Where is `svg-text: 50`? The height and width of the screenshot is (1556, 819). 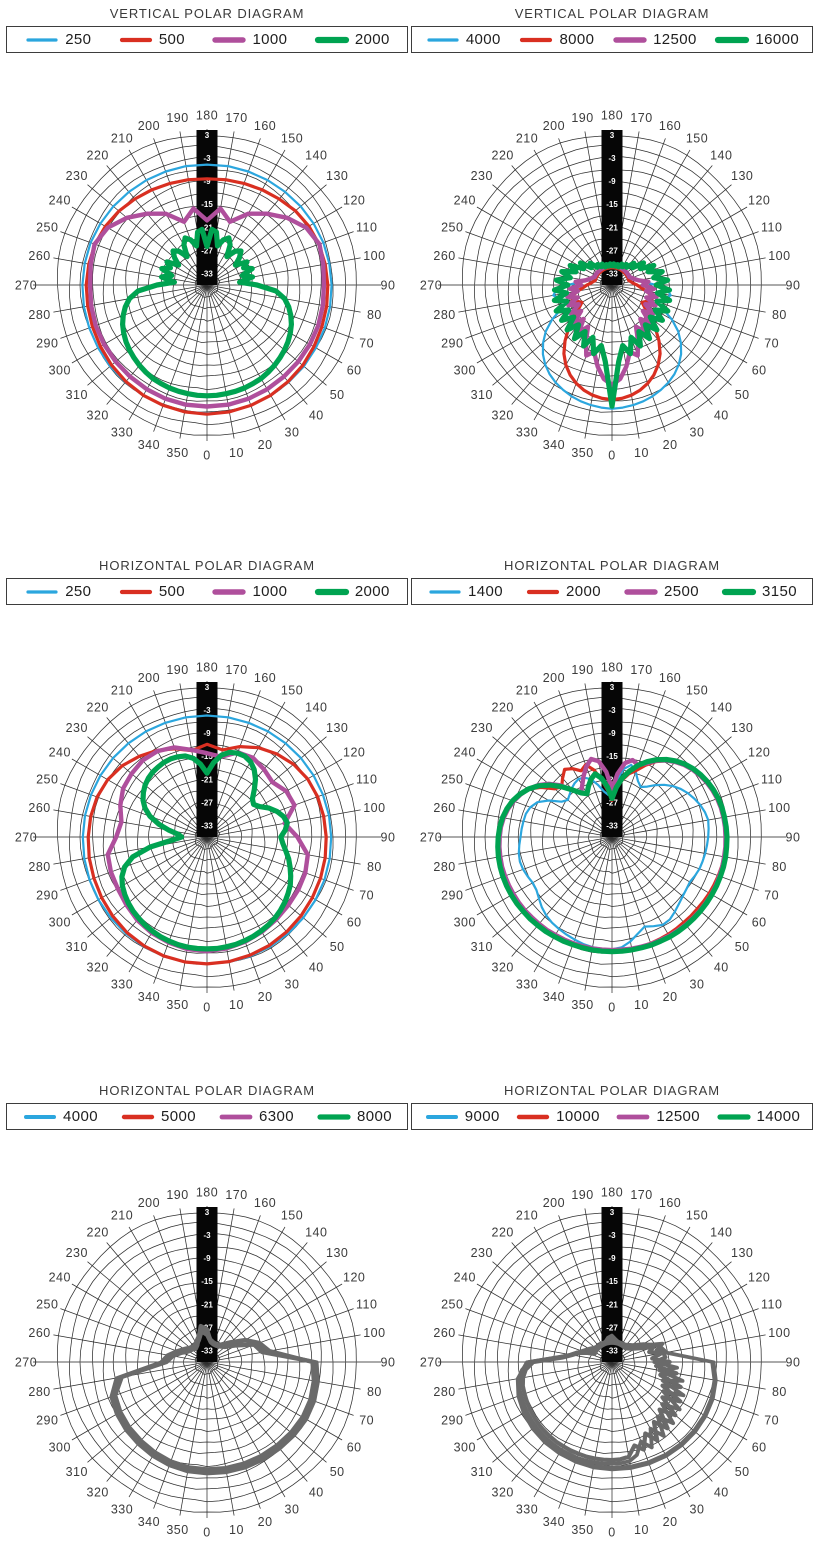
svg-text: 50 is located at coordinates (337, 947).